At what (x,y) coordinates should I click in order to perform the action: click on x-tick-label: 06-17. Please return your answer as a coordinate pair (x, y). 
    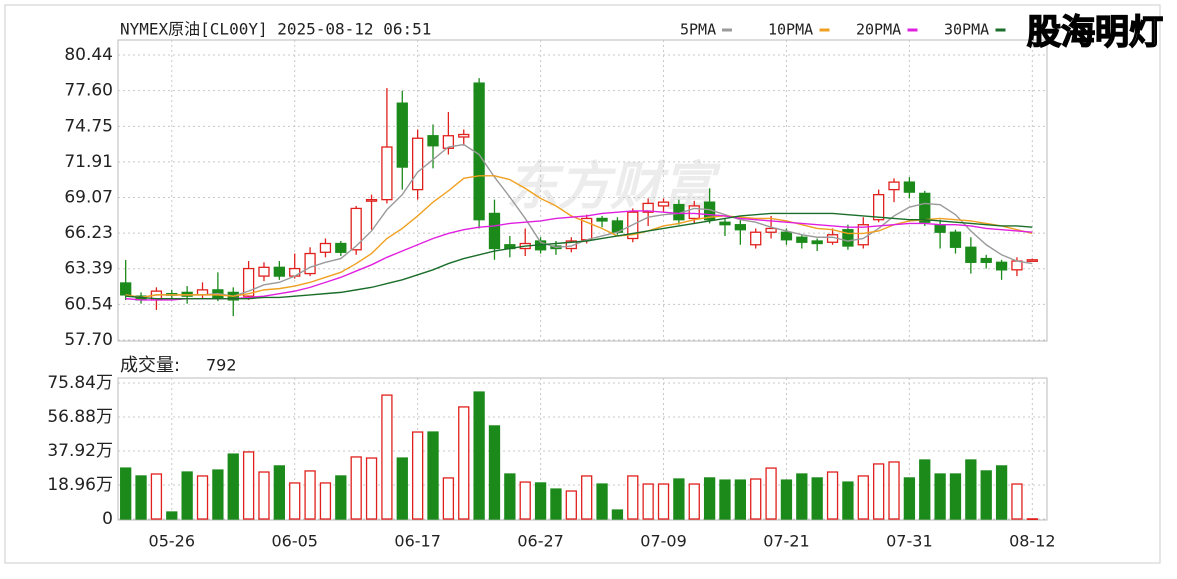
    Looking at the image, I should click on (417, 541).